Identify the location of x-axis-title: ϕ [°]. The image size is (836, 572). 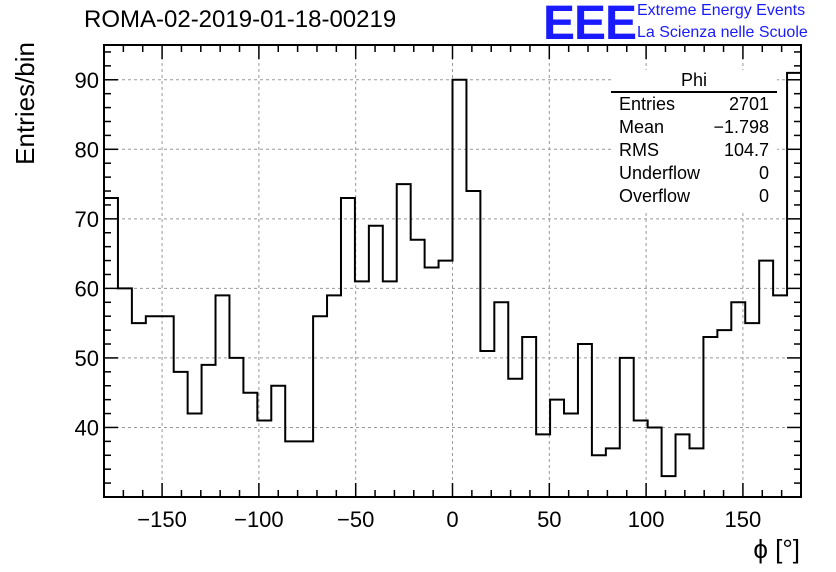
(776, 549).